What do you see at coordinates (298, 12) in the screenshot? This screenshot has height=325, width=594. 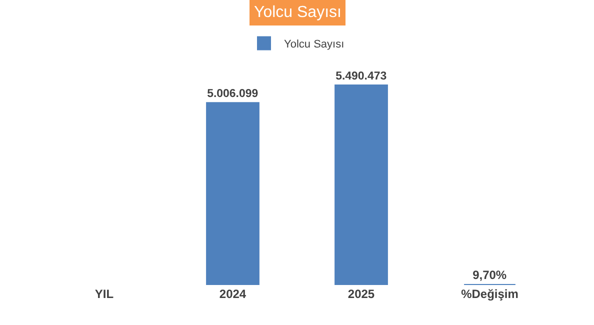 I see `chart-title: Yolcu Sayısı` at bounding box center [298, 12].